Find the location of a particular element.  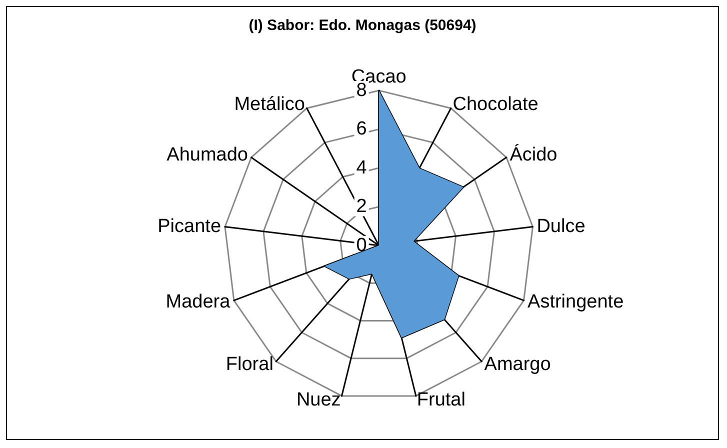

spoke-label: Ahumado is located at coordinates (207, 155).